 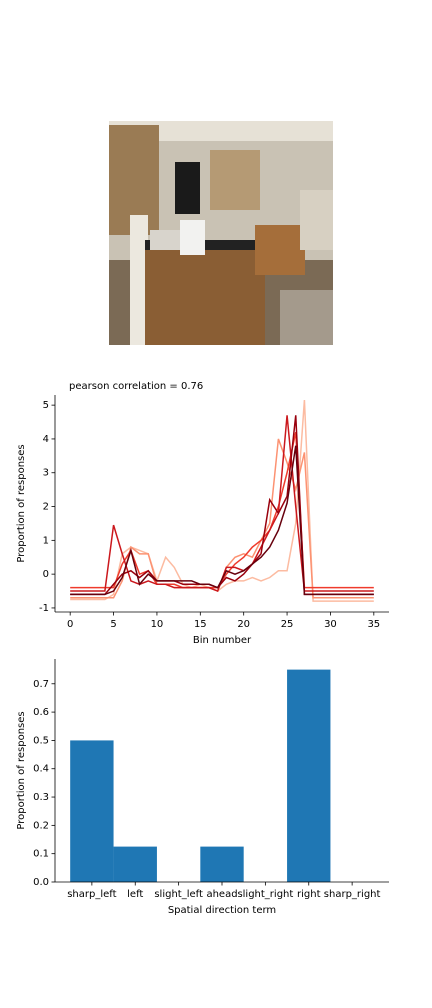 What do you see at coordinates (221, 894) in the screenshot?
I see `x-tick-label: ahead` at bounding box center [221, 894].